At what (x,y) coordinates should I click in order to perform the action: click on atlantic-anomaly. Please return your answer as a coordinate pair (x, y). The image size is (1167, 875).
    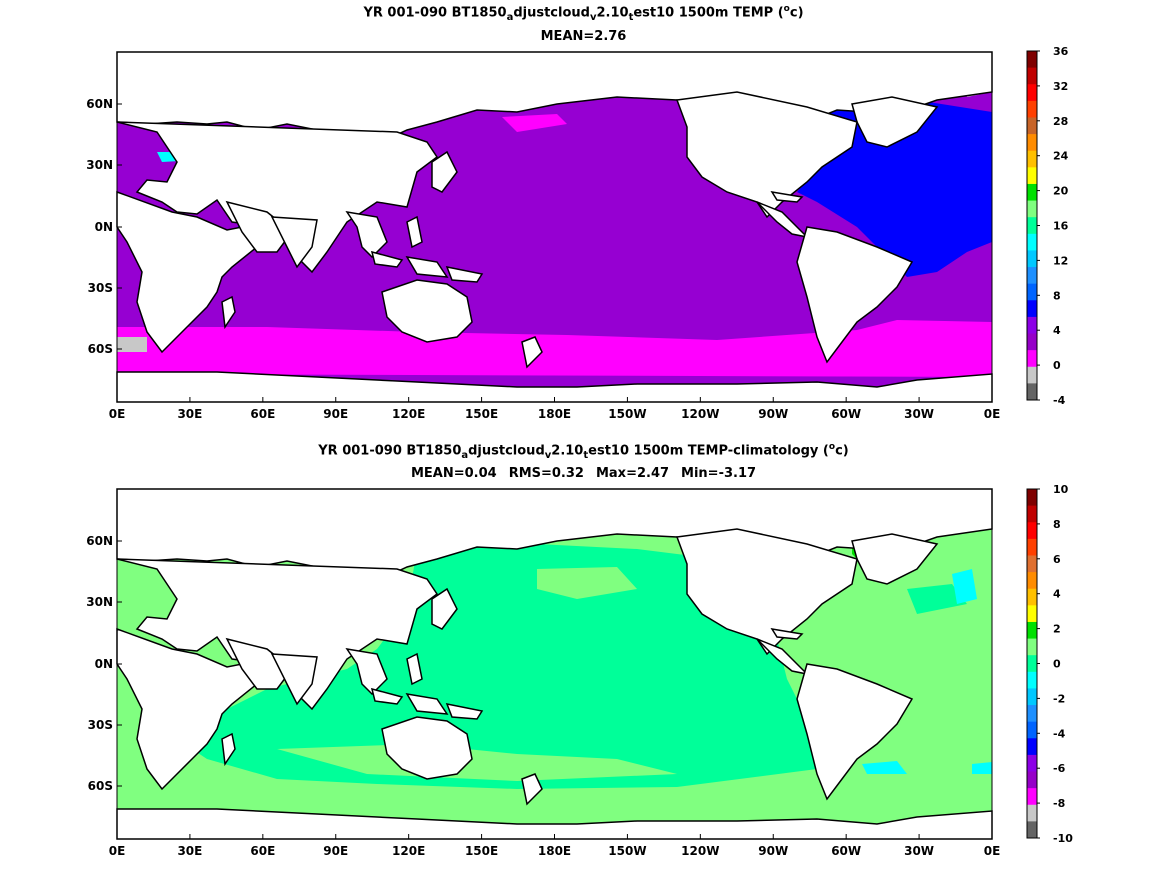
    Looking at the image, I should click on (937, 599).